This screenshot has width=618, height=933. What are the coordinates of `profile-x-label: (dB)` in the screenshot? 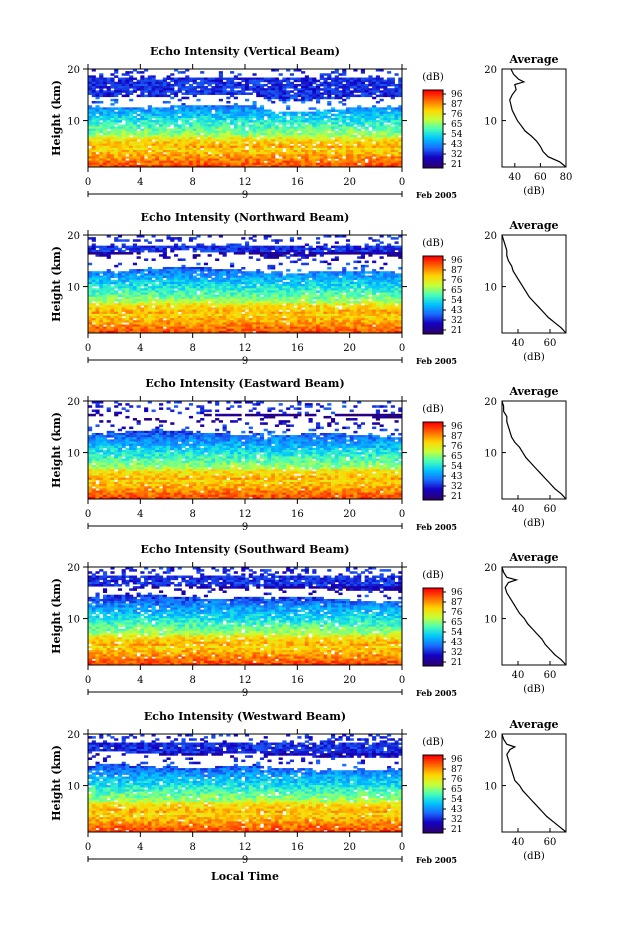 It's located at (534, 191).